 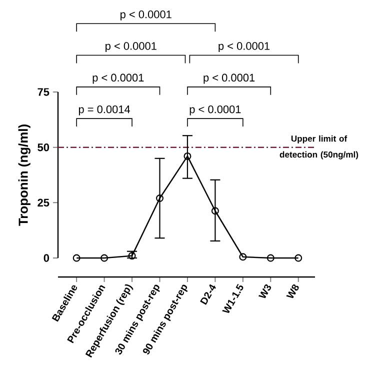 I want to click on y-axis-title: Troponin (ng/ml), so click(x=24, y=175).